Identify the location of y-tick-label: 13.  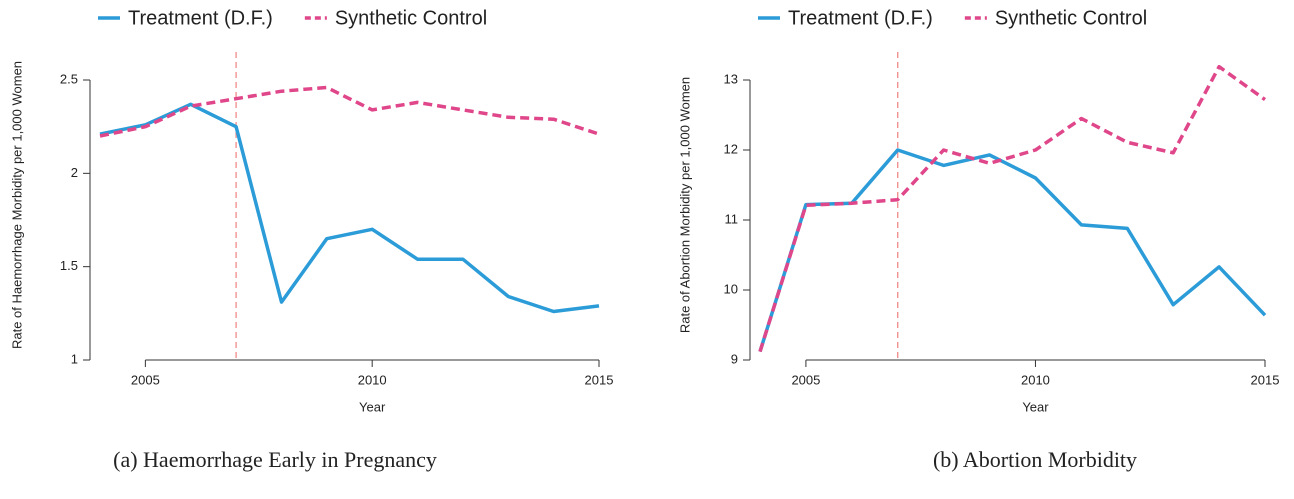
(731, 78).